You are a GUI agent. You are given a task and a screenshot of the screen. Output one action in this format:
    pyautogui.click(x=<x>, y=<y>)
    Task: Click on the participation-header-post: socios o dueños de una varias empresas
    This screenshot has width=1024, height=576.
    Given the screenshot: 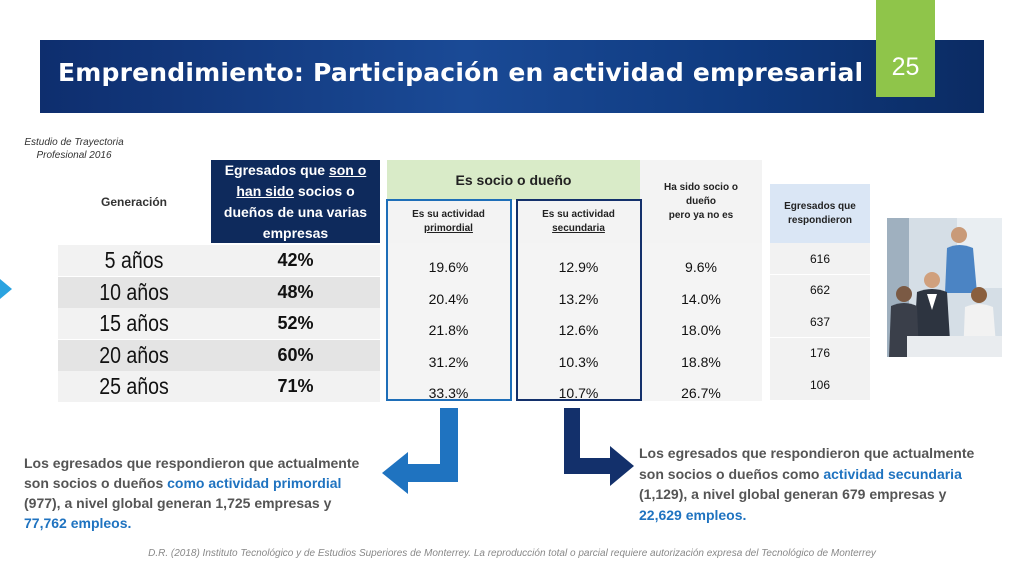 What is the action you would take?
    pyautogui.click(x=295, y=211)
    